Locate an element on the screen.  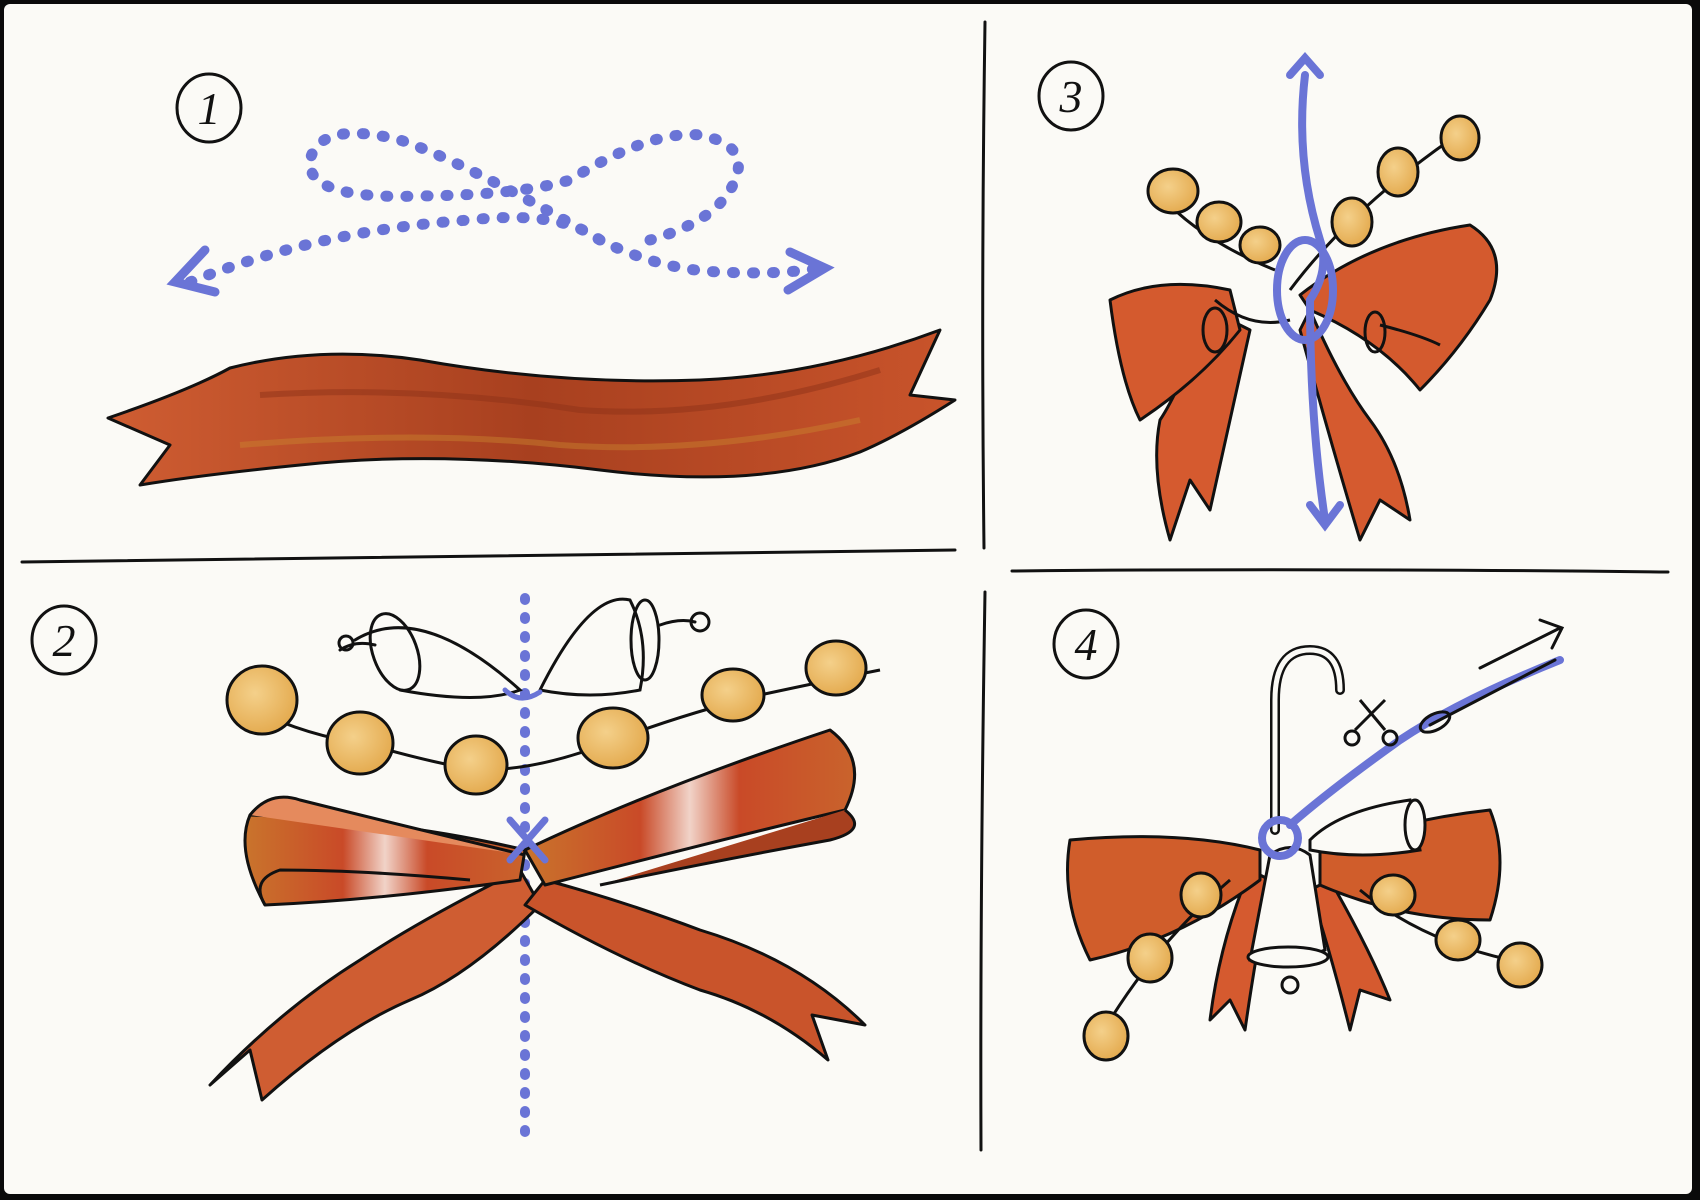
step-4-number: 4 is located at coordinates (1086, 644).